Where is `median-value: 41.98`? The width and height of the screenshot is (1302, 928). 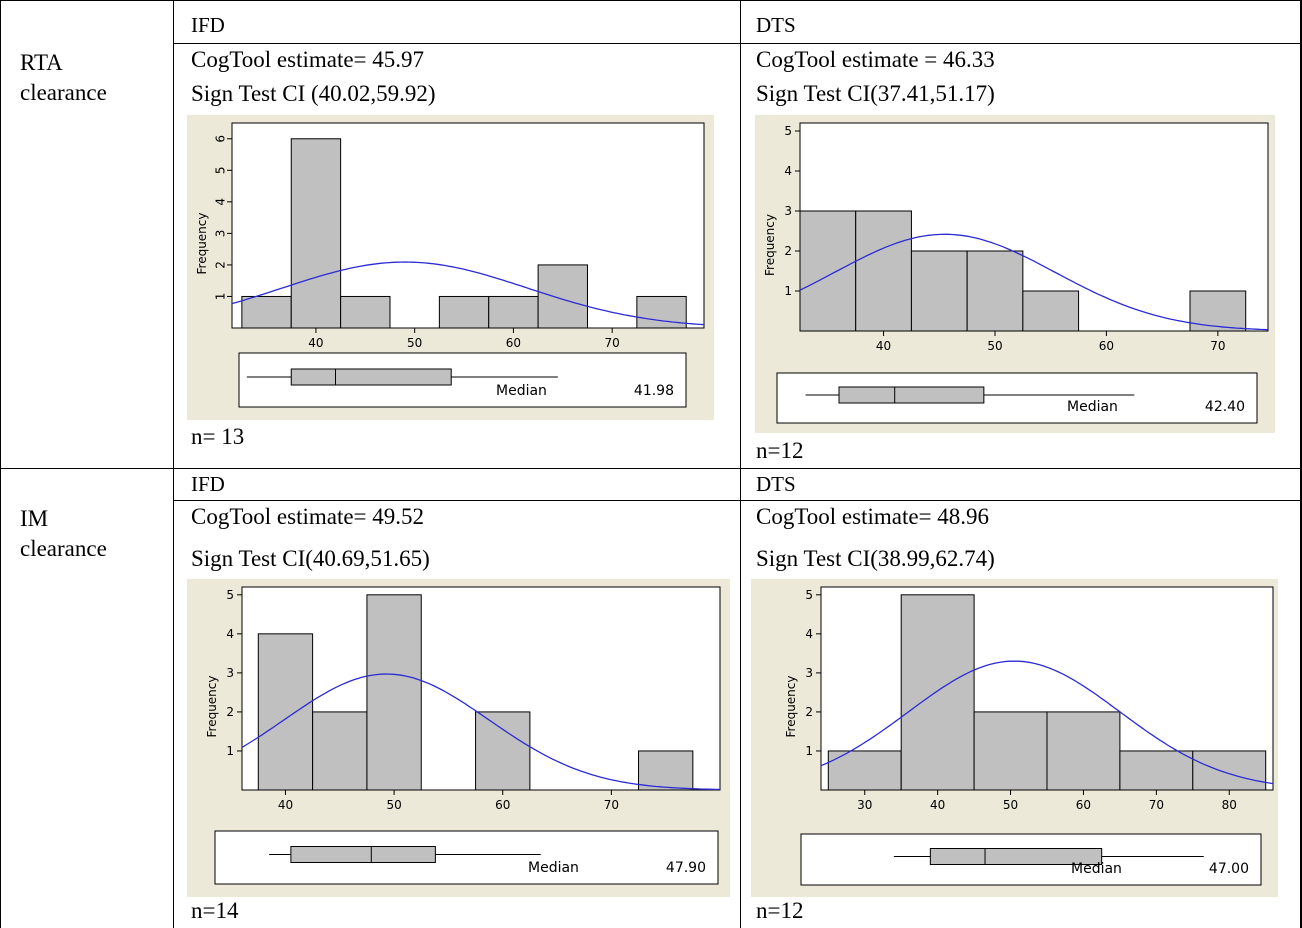
median-value: 41.98 is located at coordinates (654, 391).